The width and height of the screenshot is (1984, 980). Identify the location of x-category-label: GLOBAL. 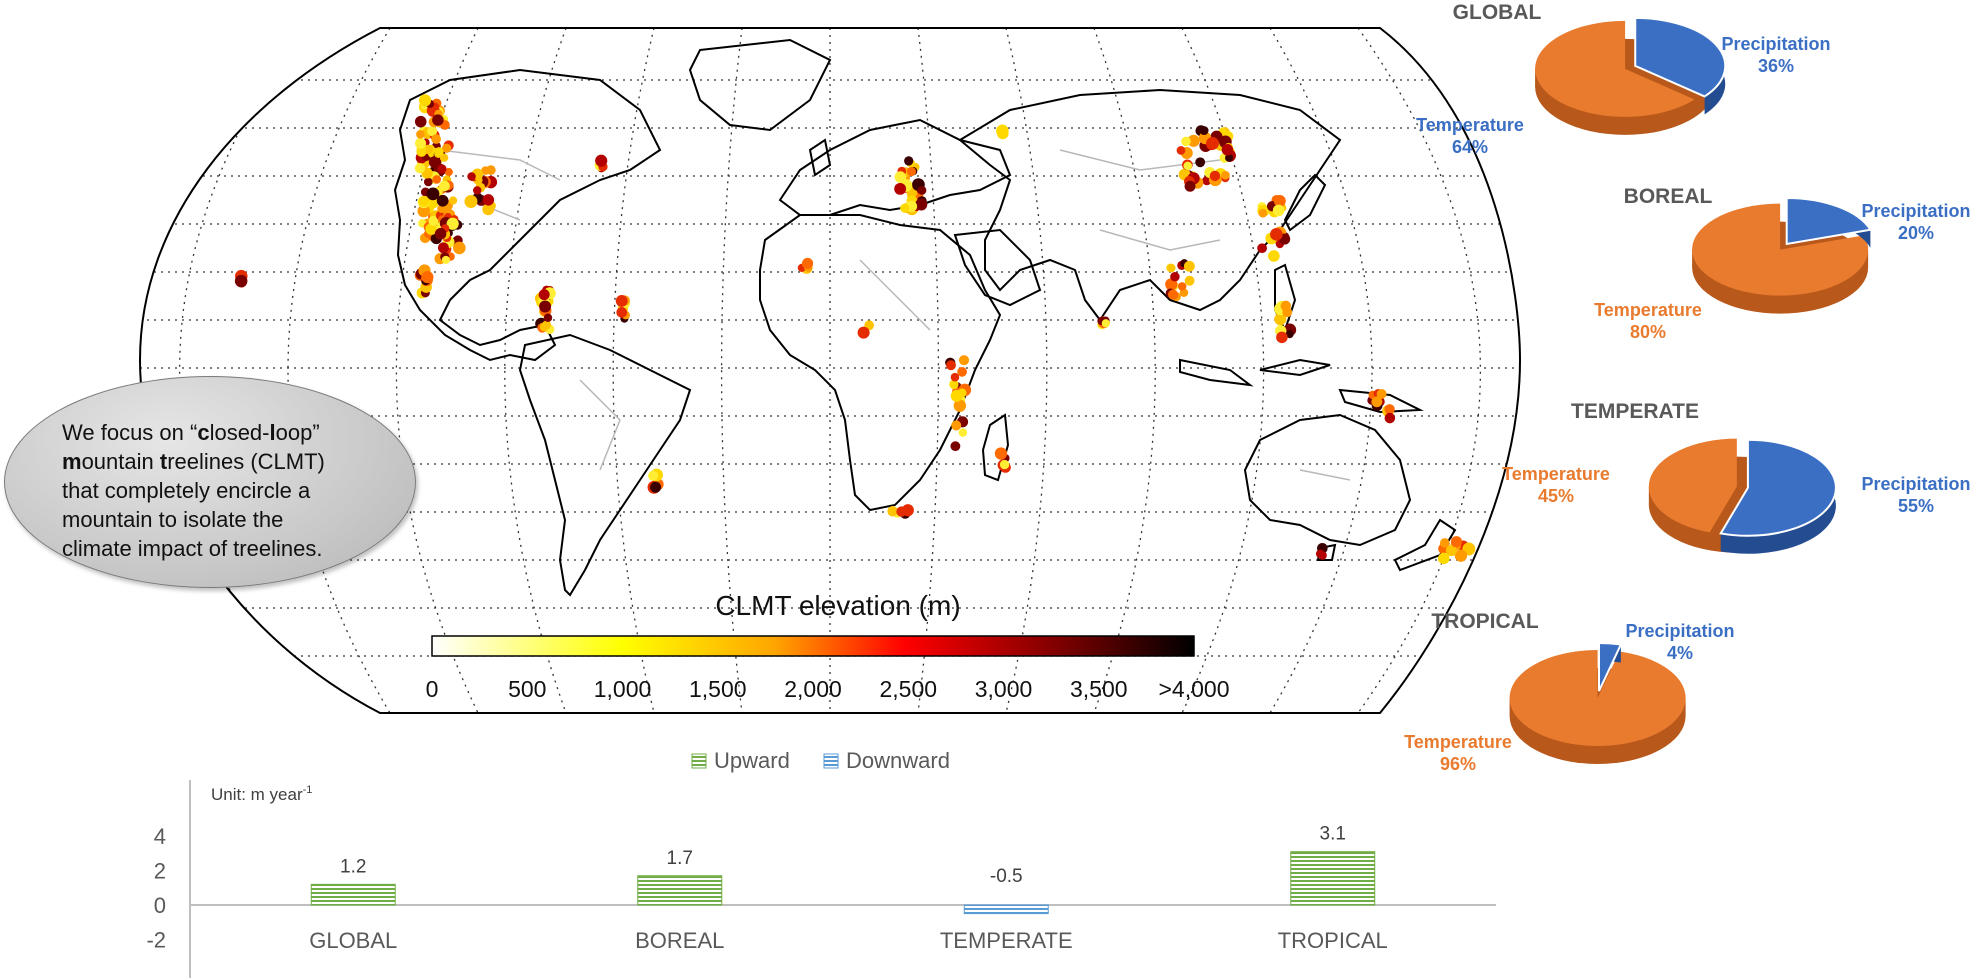
(353, 940).